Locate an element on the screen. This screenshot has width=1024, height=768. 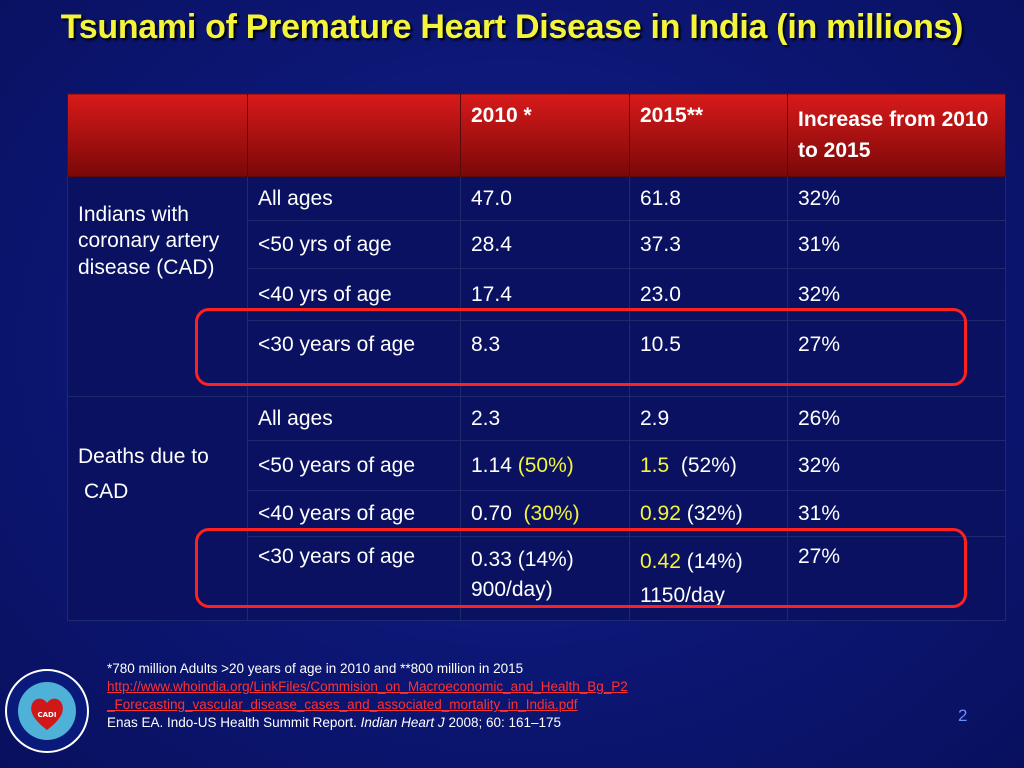
value-2010-cell: 1.14 (50%) is located at coordinates (545, 465).